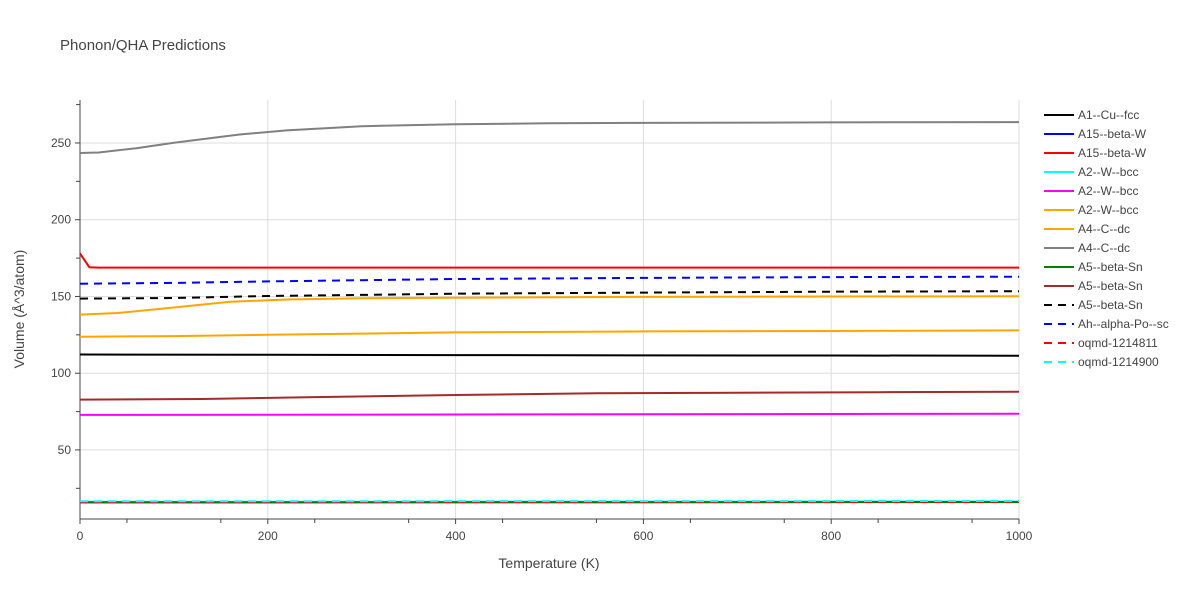 This screenshot has width=1200, height=600. What do you see at coordinates (143, 45) in the screenshot?
I see `chart-title: Phonon/QHA Predictions` at bounding box center [143, 45].